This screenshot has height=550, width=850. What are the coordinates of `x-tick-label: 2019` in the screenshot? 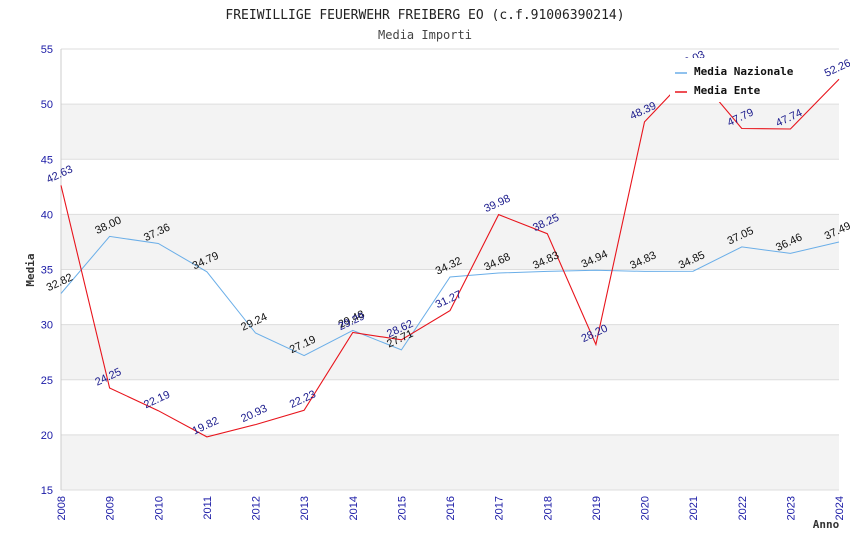 It's located at (597, 508).